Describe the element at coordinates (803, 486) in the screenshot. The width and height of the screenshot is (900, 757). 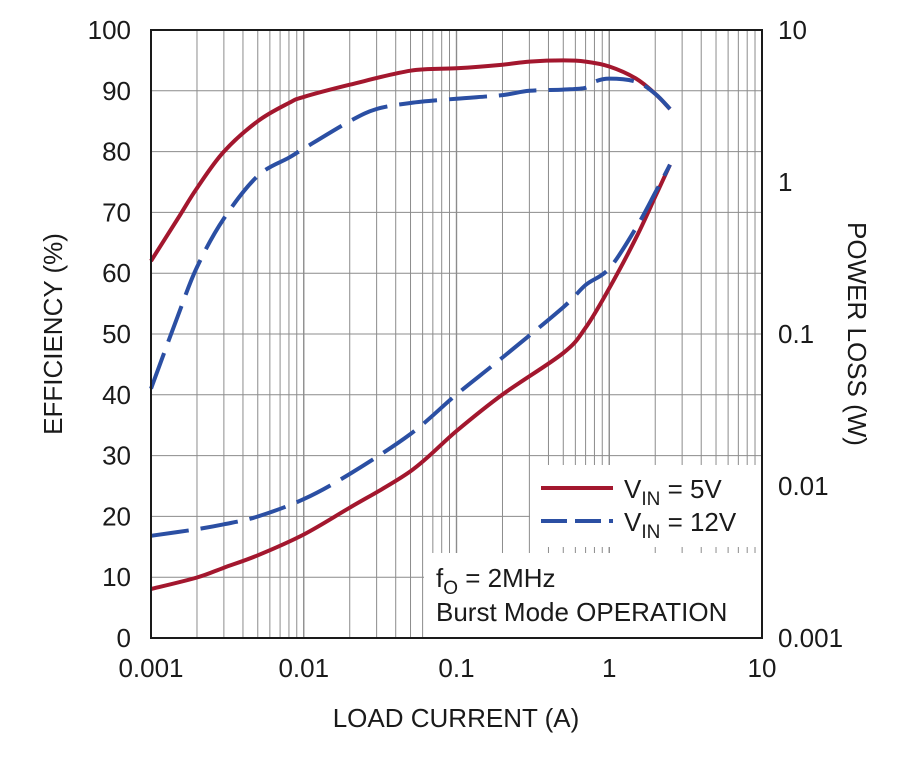
I see `y2-tick-label: 0.01` at that location.